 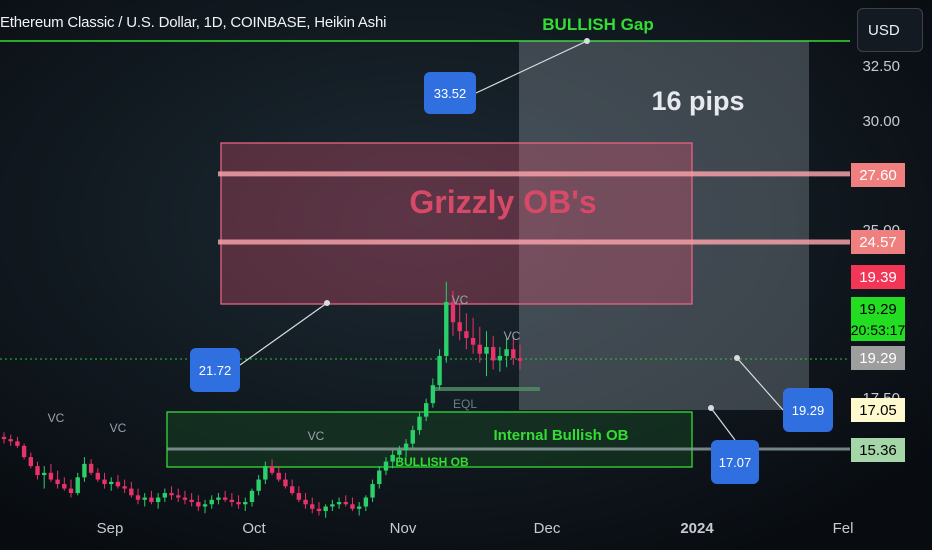 What do you see at coordinates (878, 410) in the screenshot?
I see `price-tag-value: 17.05` at bounding box center [878, 410].